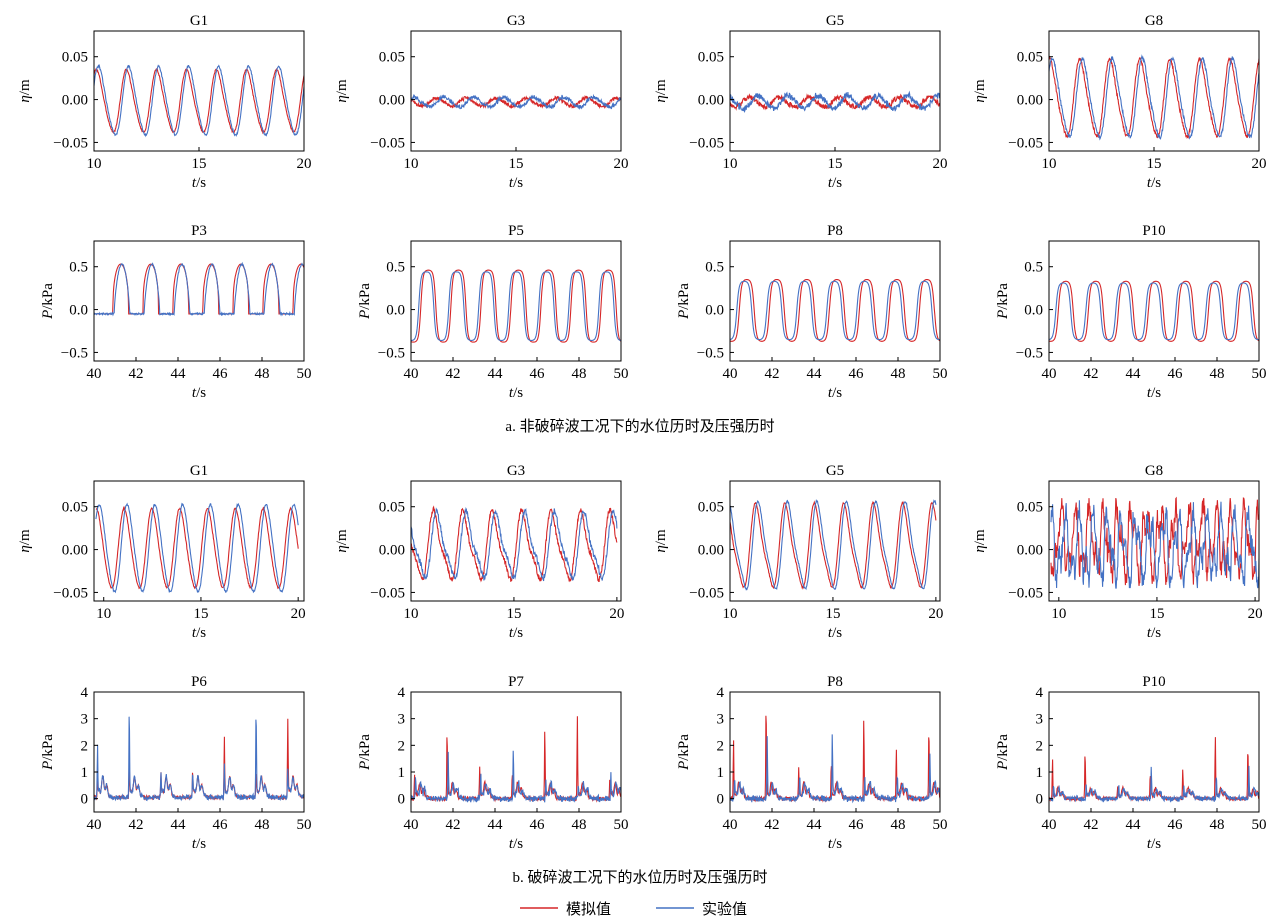 This screenshot has width=1283, height=920. What do you see at coordinates (516, 471) in the screenshot?
I see `panel-title: G3` at bounding box center [516, 471].